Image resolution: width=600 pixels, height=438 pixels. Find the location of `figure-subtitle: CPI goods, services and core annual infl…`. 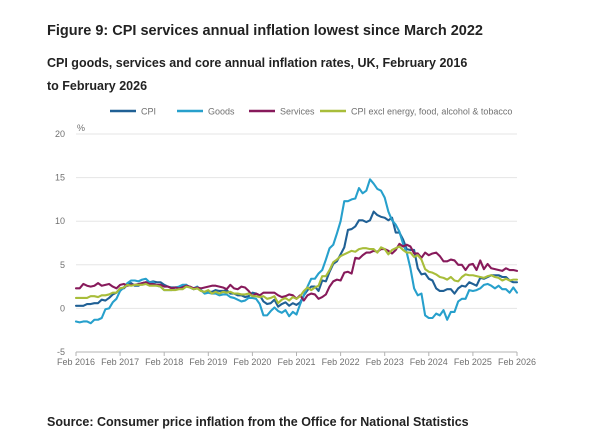

figure-subtitle: CPI goods, services and core annual infl… is located at coordinates (257, 74).